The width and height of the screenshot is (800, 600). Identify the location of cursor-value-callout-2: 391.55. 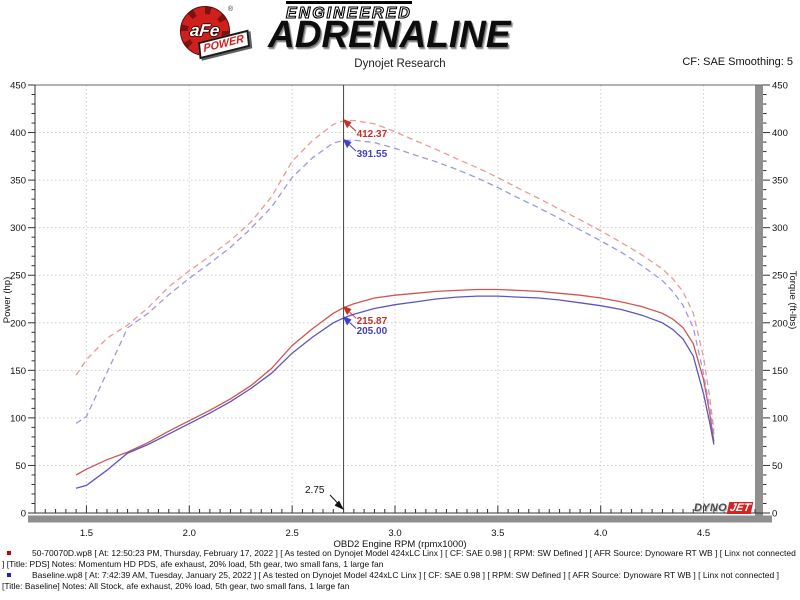
(372, 154).